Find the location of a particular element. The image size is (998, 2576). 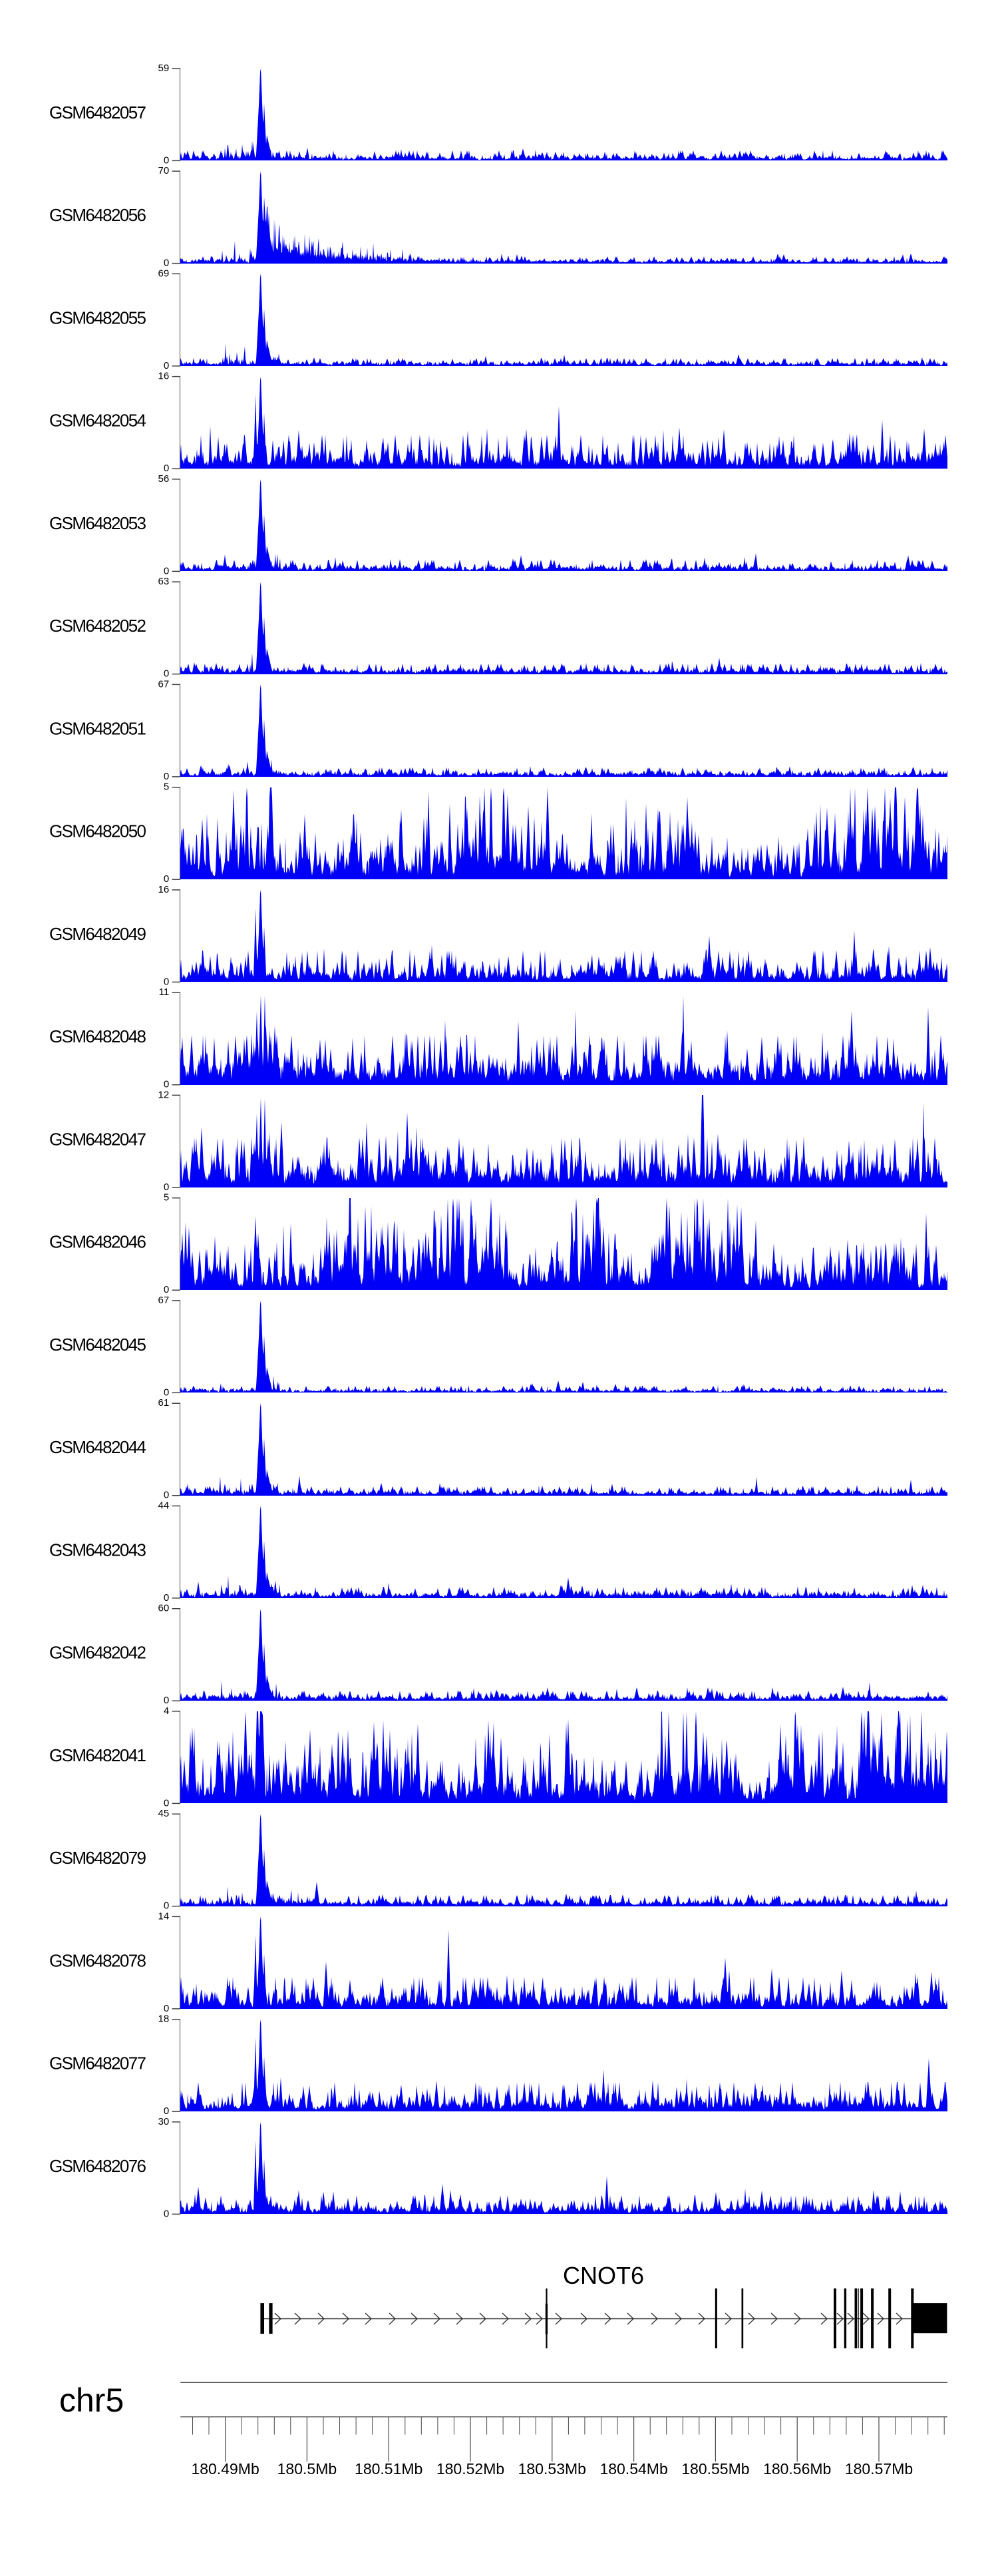

svg-text: 63 is located at coordinates (164, 581).